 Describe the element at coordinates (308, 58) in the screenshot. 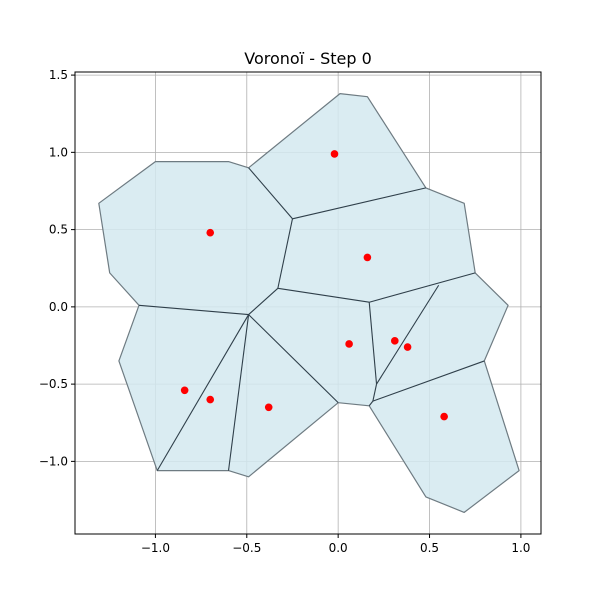

I see `chart-title: Voronoï - Step 0` at that location.